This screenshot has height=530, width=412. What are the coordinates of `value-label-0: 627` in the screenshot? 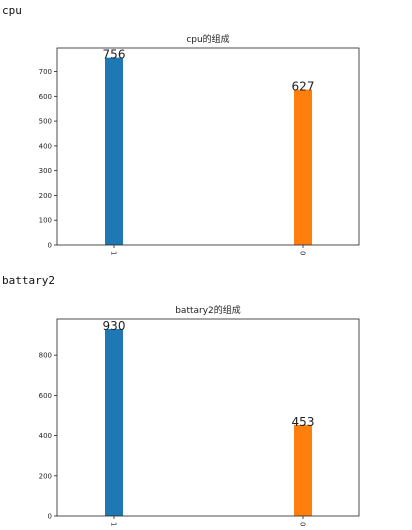 It's located at (303, 87).